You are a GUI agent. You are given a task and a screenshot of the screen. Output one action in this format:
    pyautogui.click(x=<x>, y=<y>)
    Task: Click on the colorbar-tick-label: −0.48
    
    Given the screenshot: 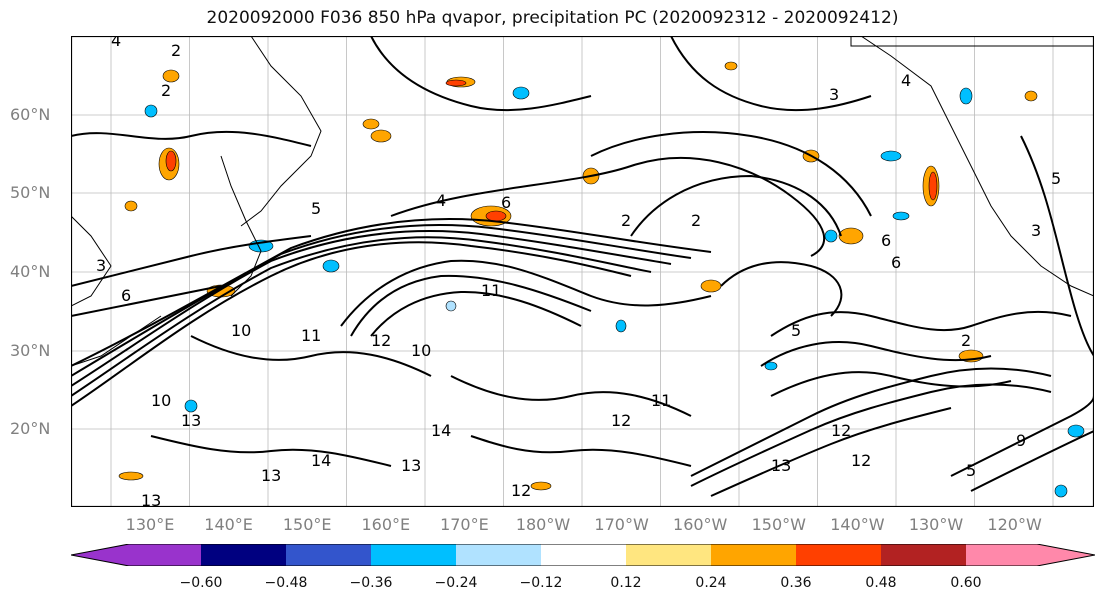 What is the action you would take?
    pyautogui.click(x=286, y=583)
    